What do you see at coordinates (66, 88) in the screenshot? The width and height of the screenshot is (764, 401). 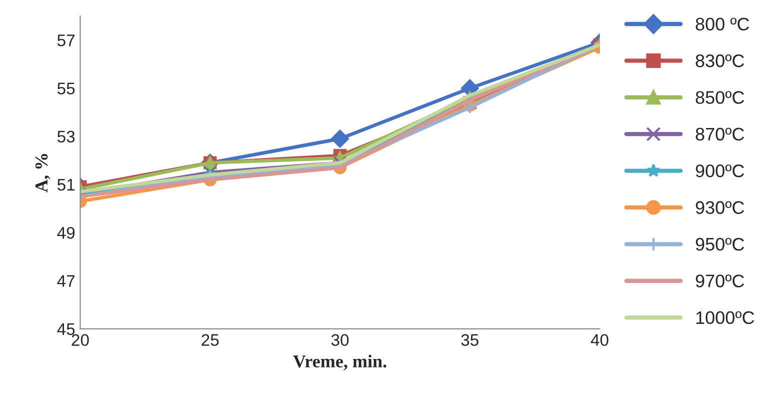 I see `y-tick-label: 55` at bounding box center [66, 88].